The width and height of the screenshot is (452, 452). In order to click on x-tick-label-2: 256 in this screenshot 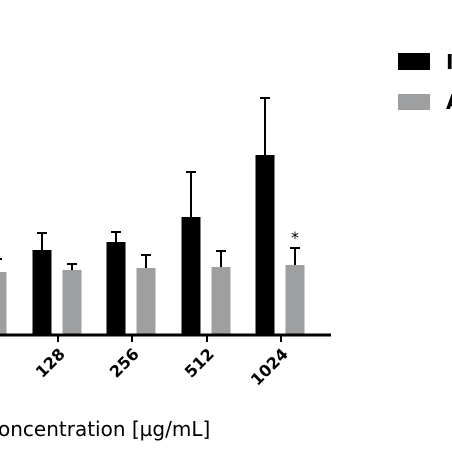, I will do `click(124, 362)`.